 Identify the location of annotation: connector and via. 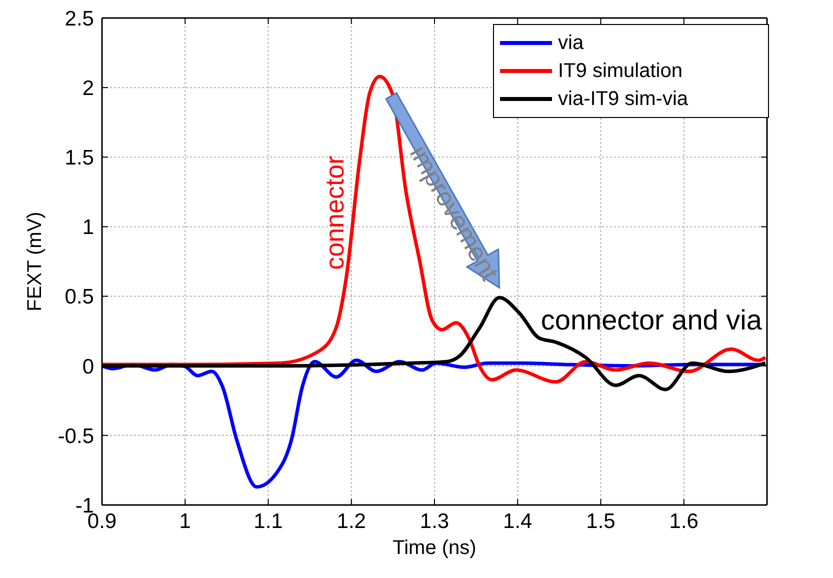
(651, 320).